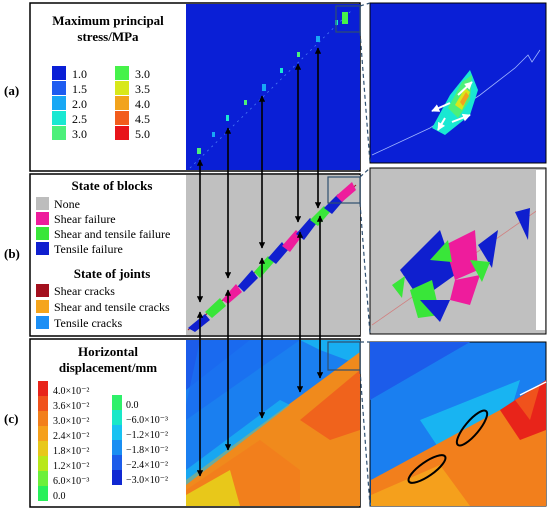  Describe the element at coordinates (344, 356) in the screenshot. I see `zoom-box-c` at that location.